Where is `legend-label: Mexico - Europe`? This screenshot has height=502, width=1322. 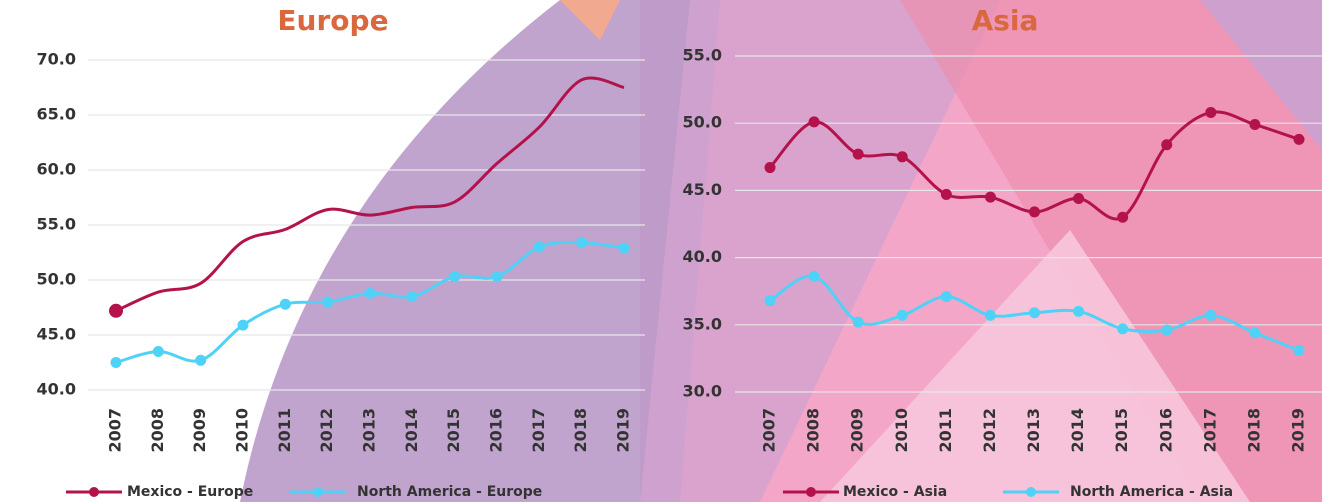
legend-label: Mexico - Europe is located at coordinates (190, 492).